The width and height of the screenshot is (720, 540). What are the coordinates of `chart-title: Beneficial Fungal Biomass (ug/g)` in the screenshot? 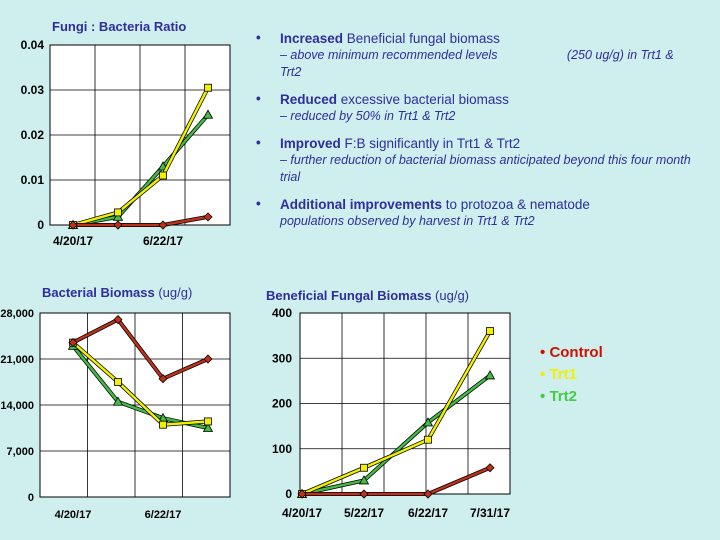 It's located at (367, 295).